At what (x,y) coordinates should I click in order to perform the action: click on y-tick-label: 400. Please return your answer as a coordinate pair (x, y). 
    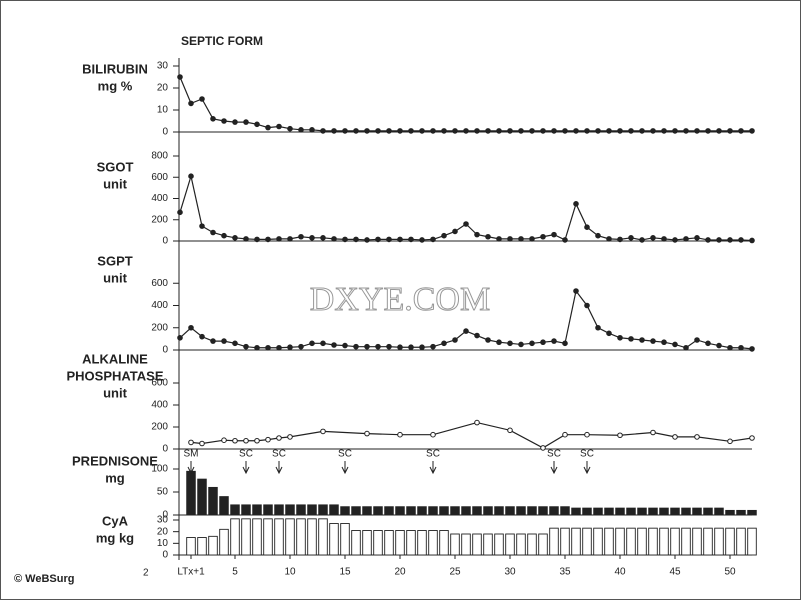
    Looking at the image, I should click on (159, 405).